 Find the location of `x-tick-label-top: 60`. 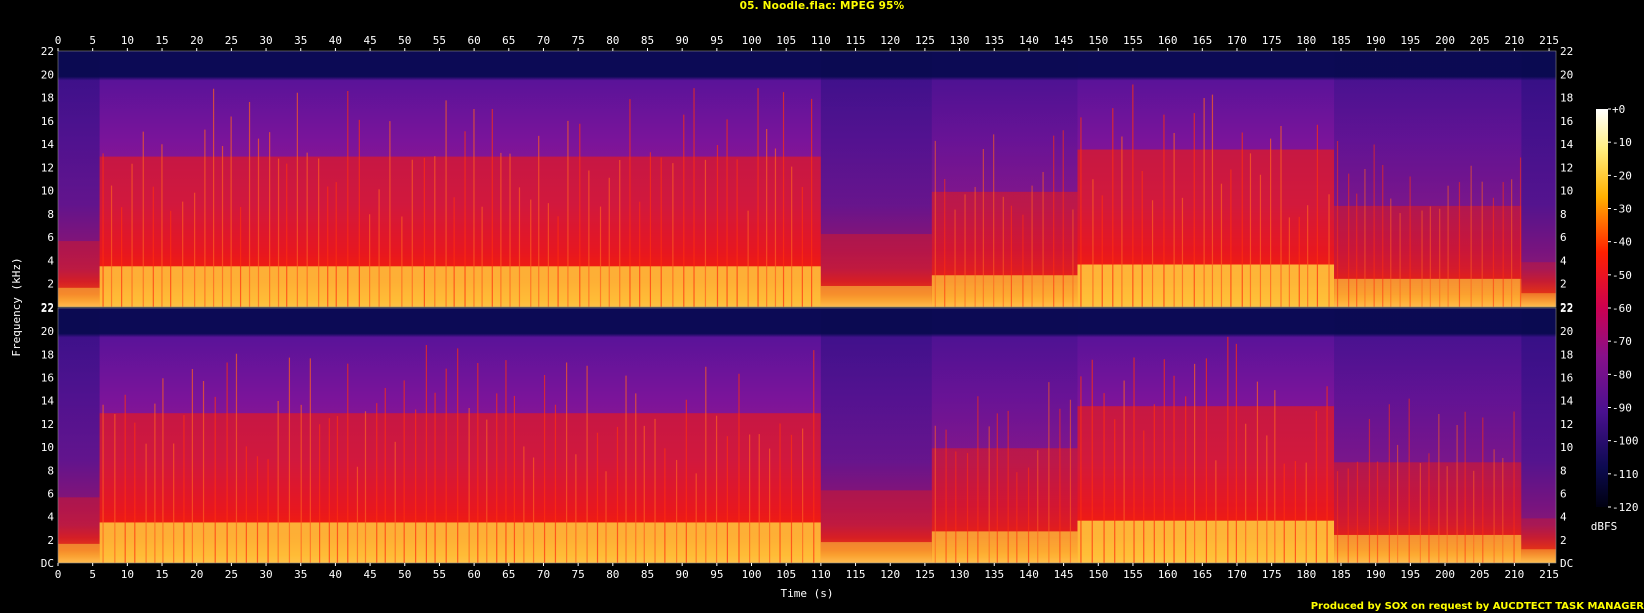

x-tick-label-top: 60 is located at coordinates (473, 40).